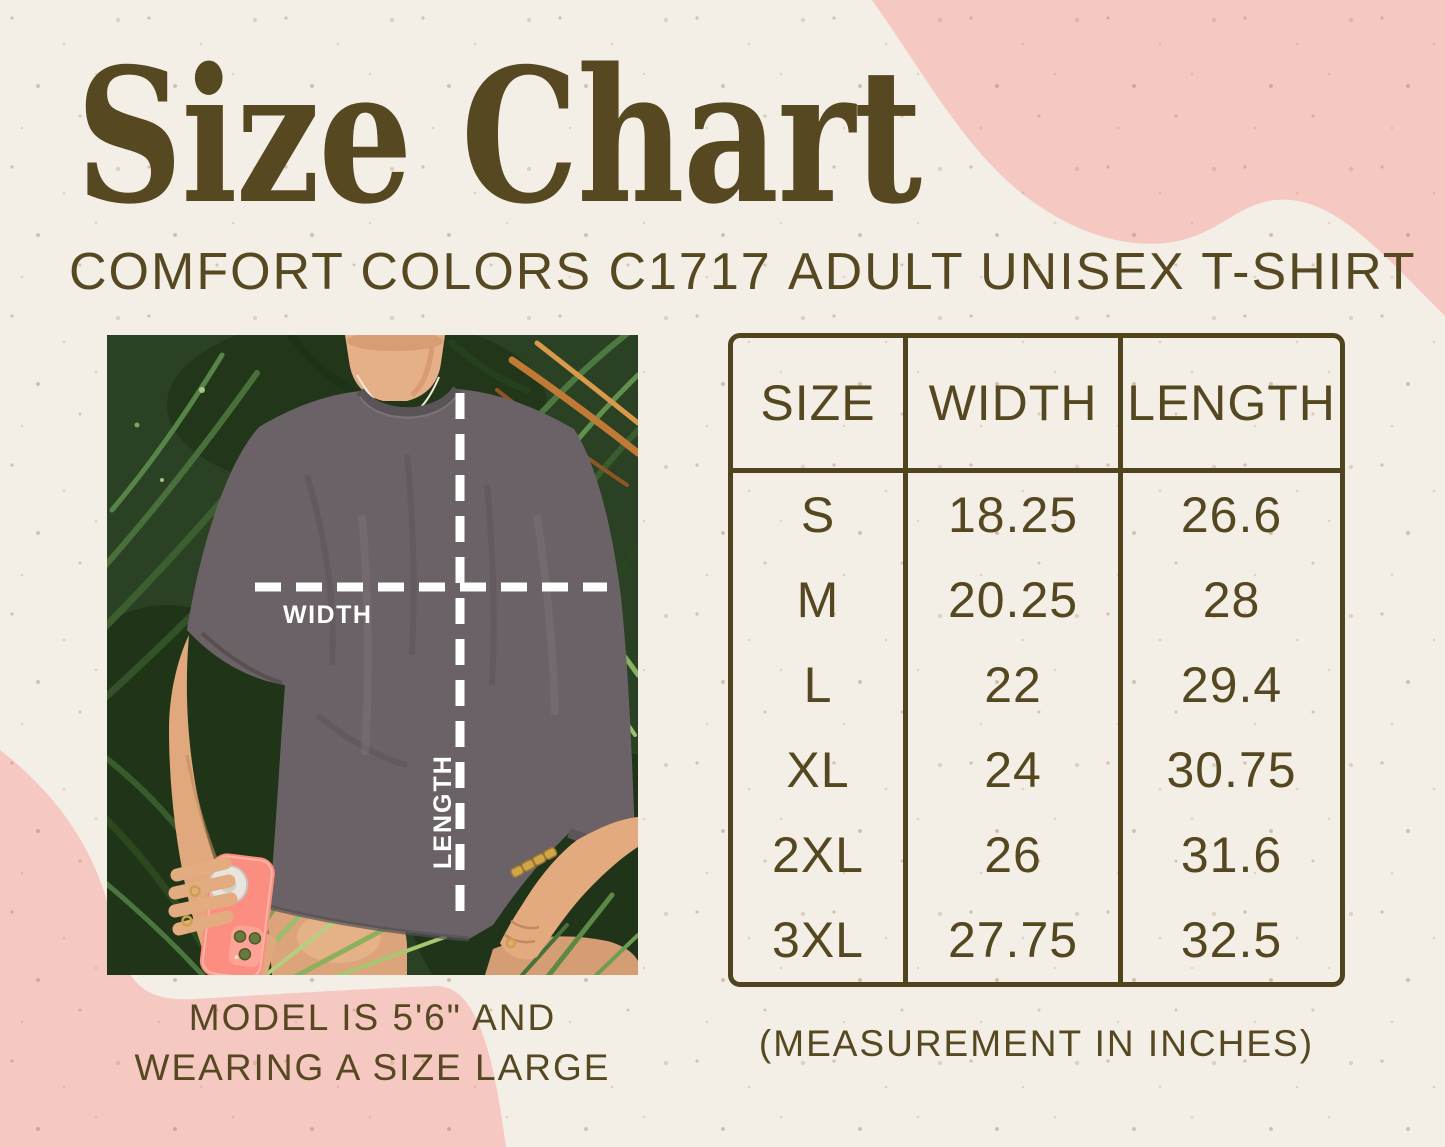 The image size is (1445, 1147). Describe the element at coordinates (1229, 600) in the screenshot. I see `length-cell: 28` at that location.